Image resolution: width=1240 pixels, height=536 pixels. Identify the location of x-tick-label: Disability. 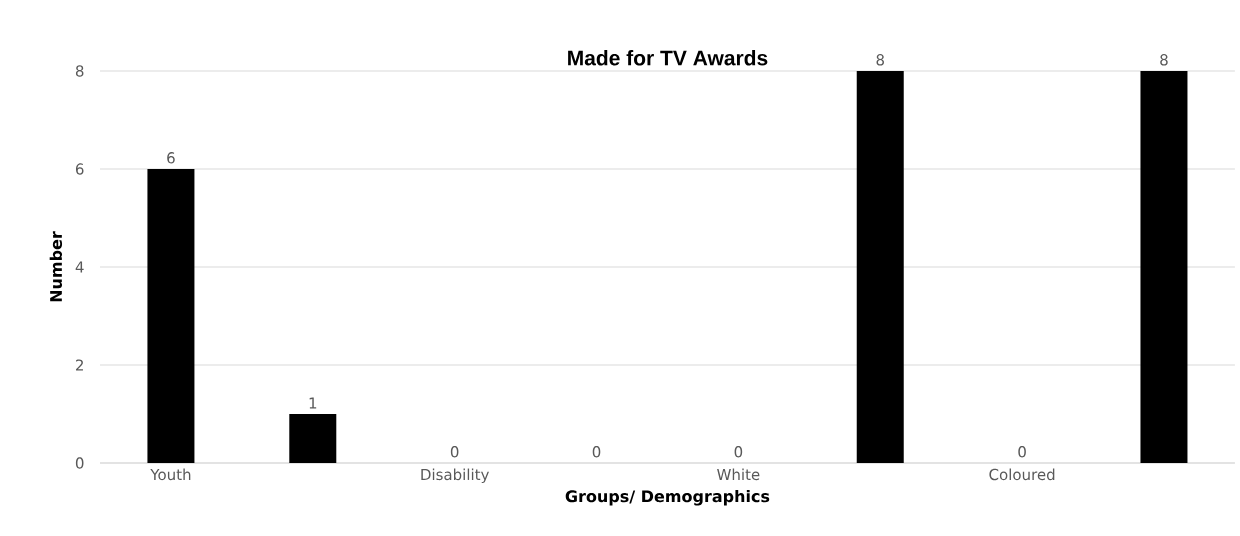
(455, 476).